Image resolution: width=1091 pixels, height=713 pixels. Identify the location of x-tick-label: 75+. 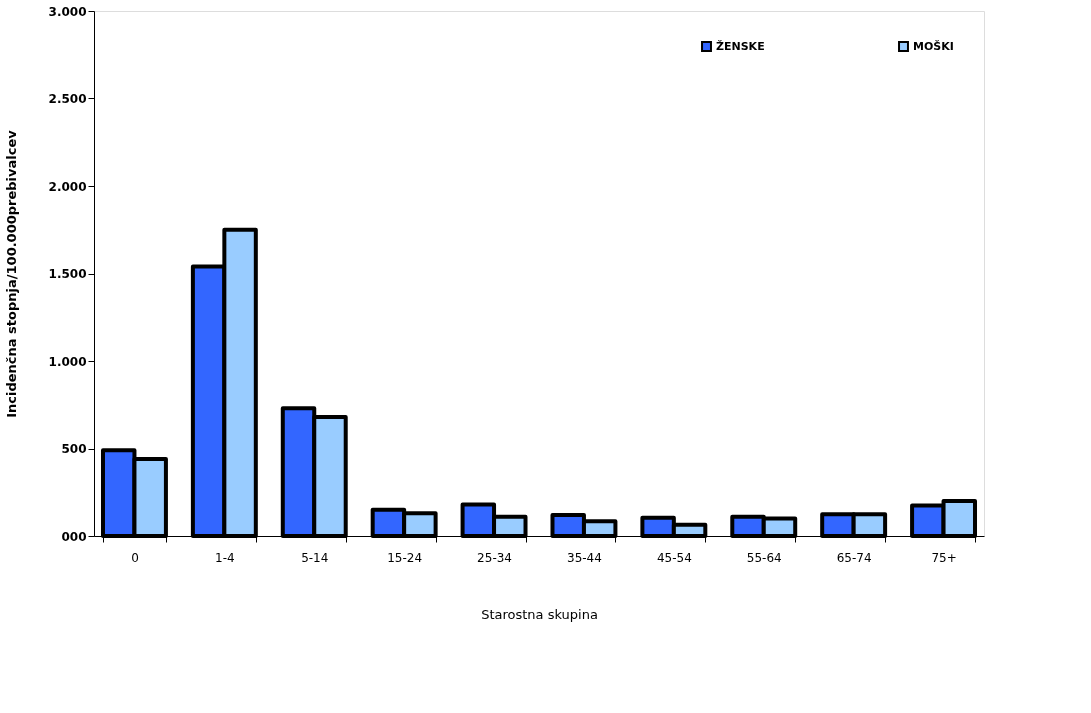
(944, 557).